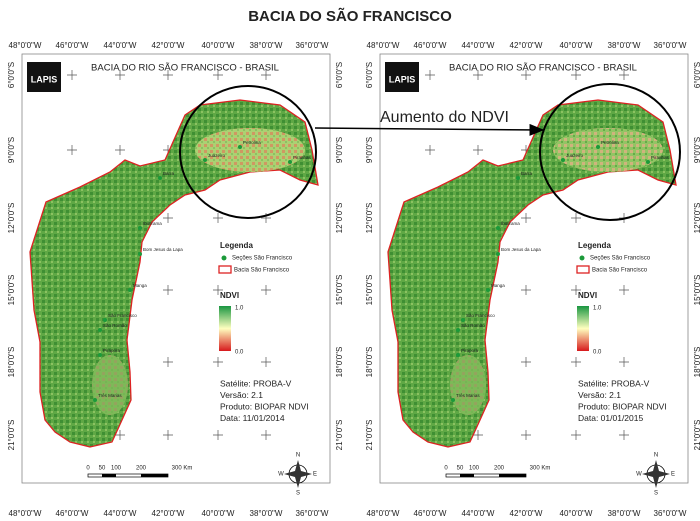  What do you see at coordinates (610, 152) in the screenshot?
I see `highlight-circle` at bounding box center [610, 152].